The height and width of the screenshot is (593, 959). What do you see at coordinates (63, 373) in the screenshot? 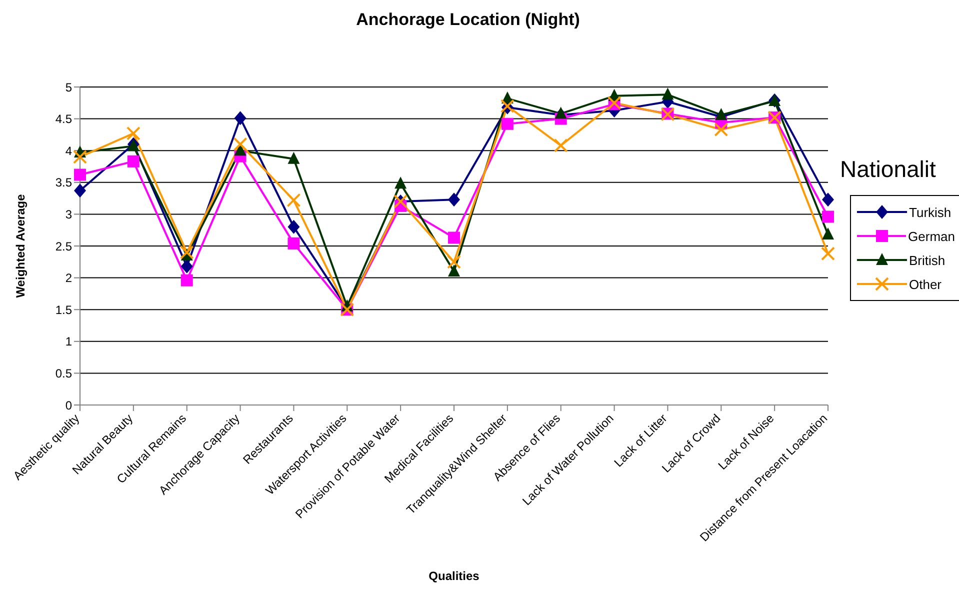
I see `y-tick-label: 0.5` at bounding box center [63, 373].